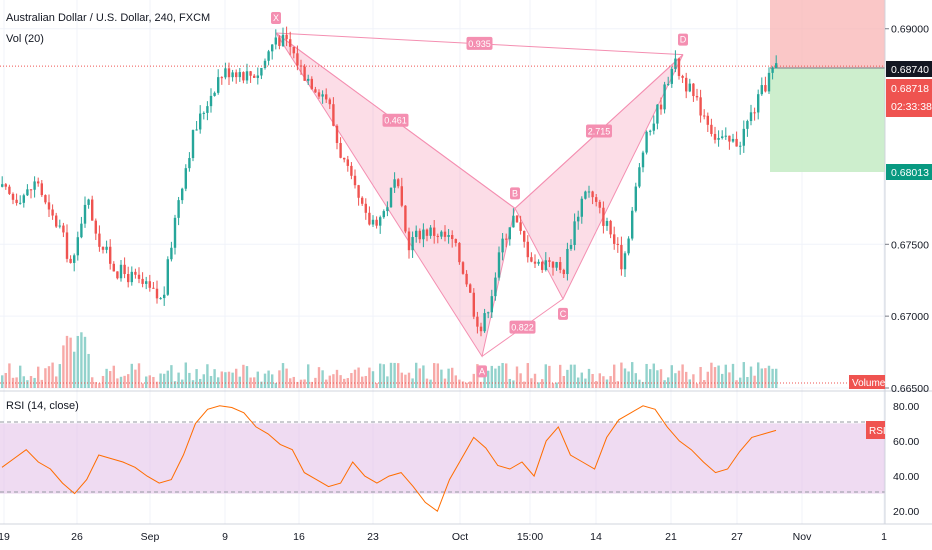 The image size is (932, 550). I want to click on pattern-ratio-bg, so click(522, 327).